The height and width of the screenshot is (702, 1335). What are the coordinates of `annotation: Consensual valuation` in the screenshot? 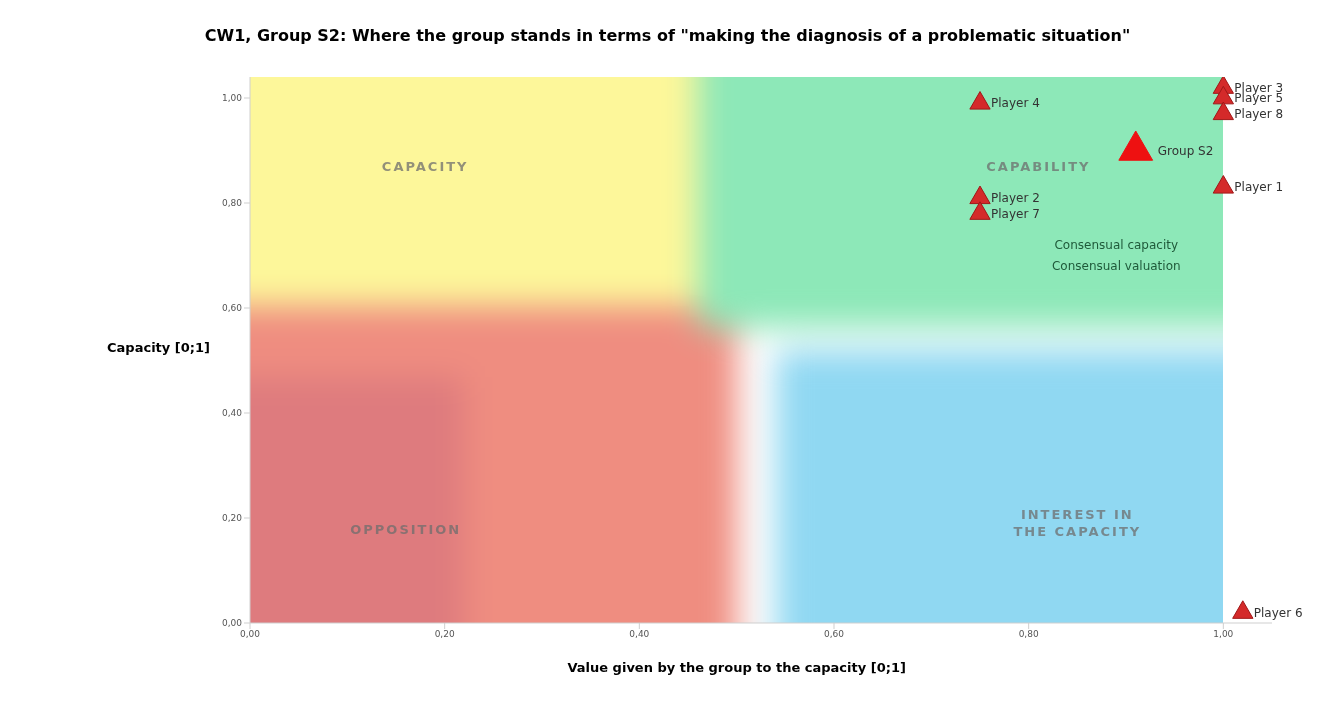 It's located at (1116, 266).